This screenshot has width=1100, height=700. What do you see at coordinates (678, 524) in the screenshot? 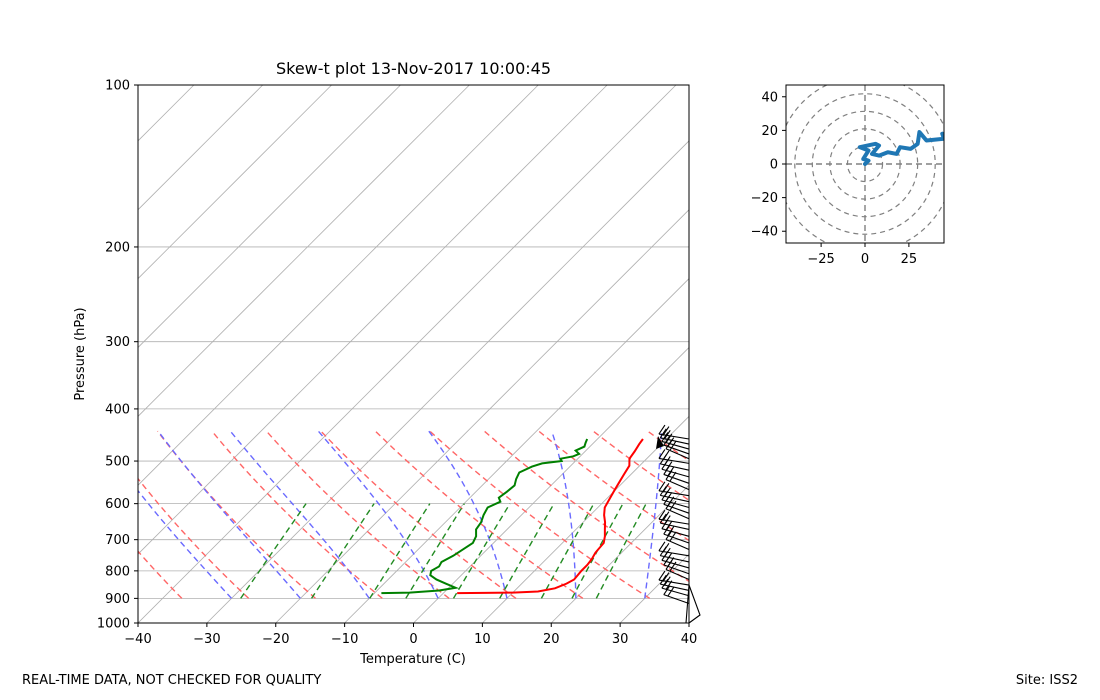
I see `wind-barbs` at bounding box center [678, 524].